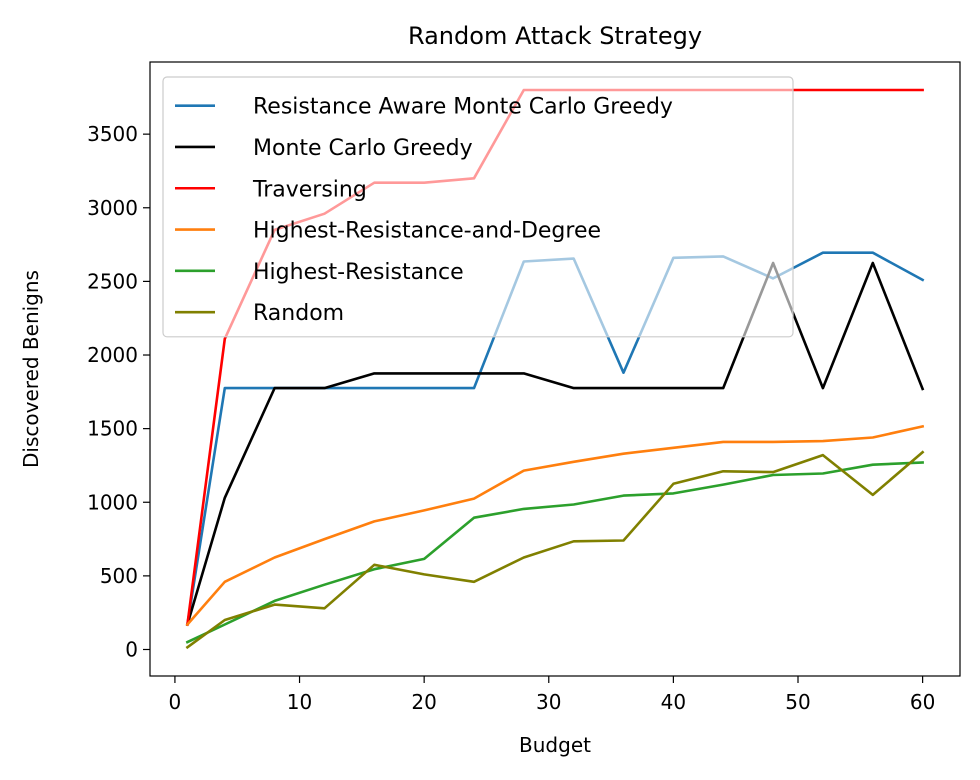 The height and width of the screenshot is (780, 980). What do you see at coordinates (673, 702) in the screenshot?
I see `x-tick-label: 40` at bounding box center [673, 702].